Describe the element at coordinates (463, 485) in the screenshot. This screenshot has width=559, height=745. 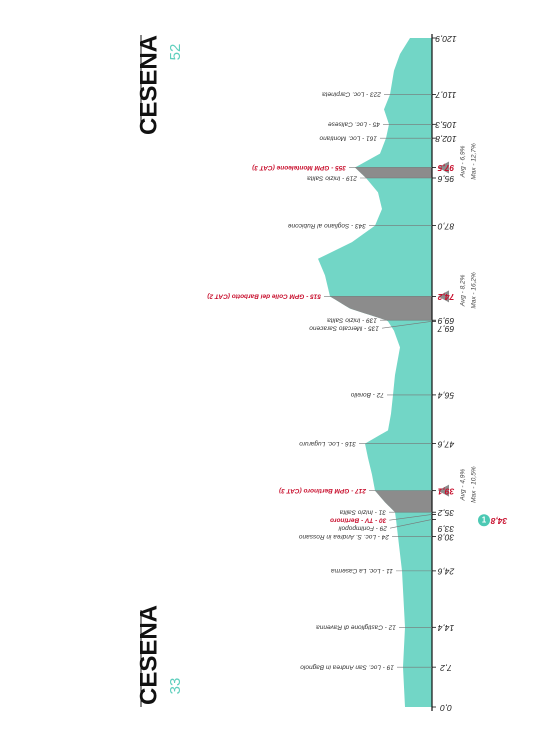
I see `climb-avg: Avg - 4,9%` at that location.